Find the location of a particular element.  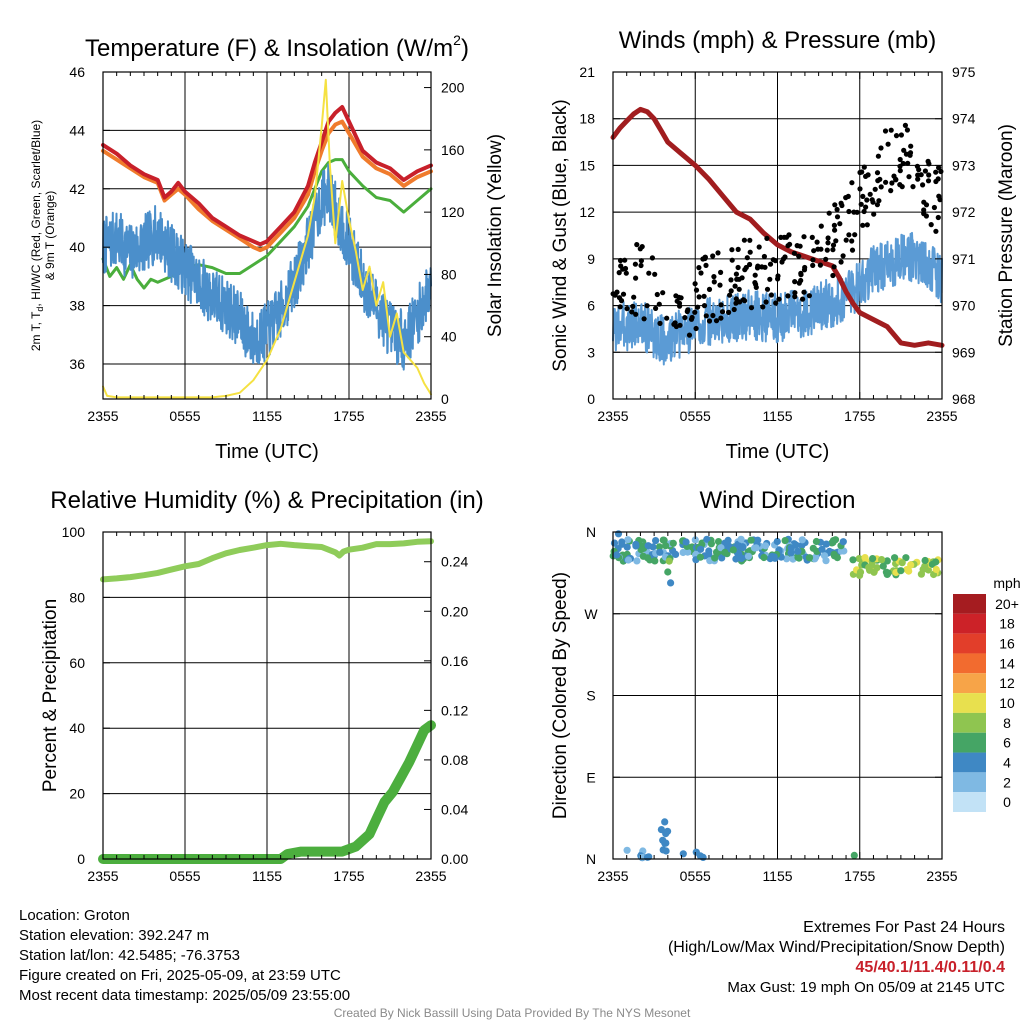

chart-title-part: 2 is located at coordinates (457, 40).